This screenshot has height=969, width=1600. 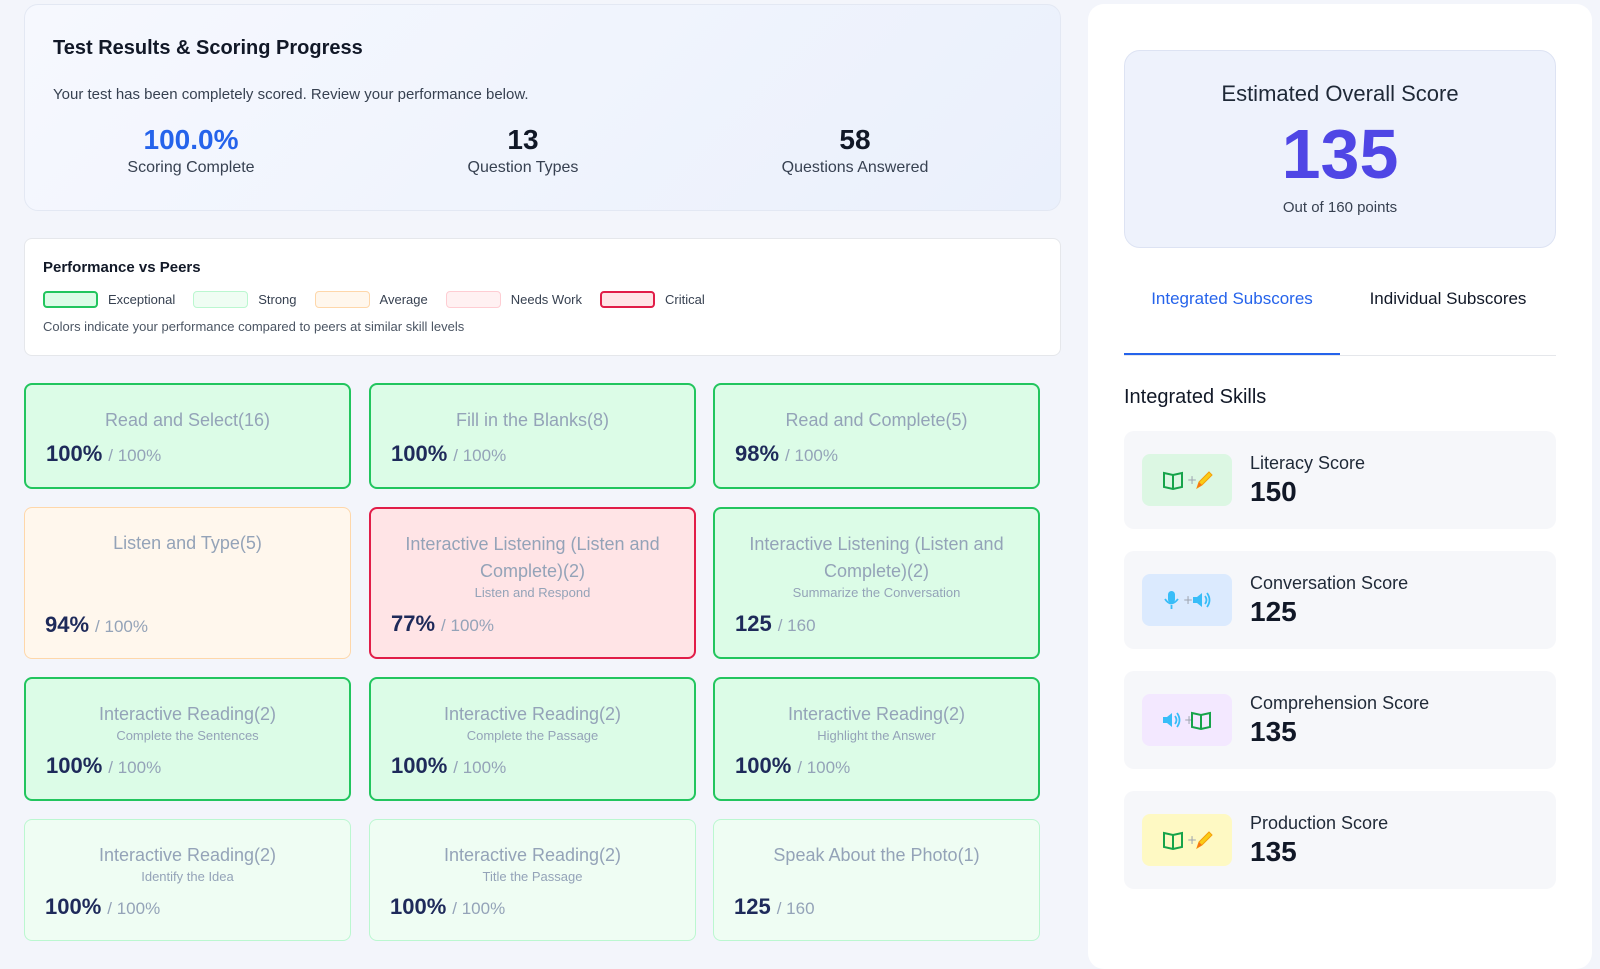 I want to click on skill-value: 135, so click(x=1273, y=851).